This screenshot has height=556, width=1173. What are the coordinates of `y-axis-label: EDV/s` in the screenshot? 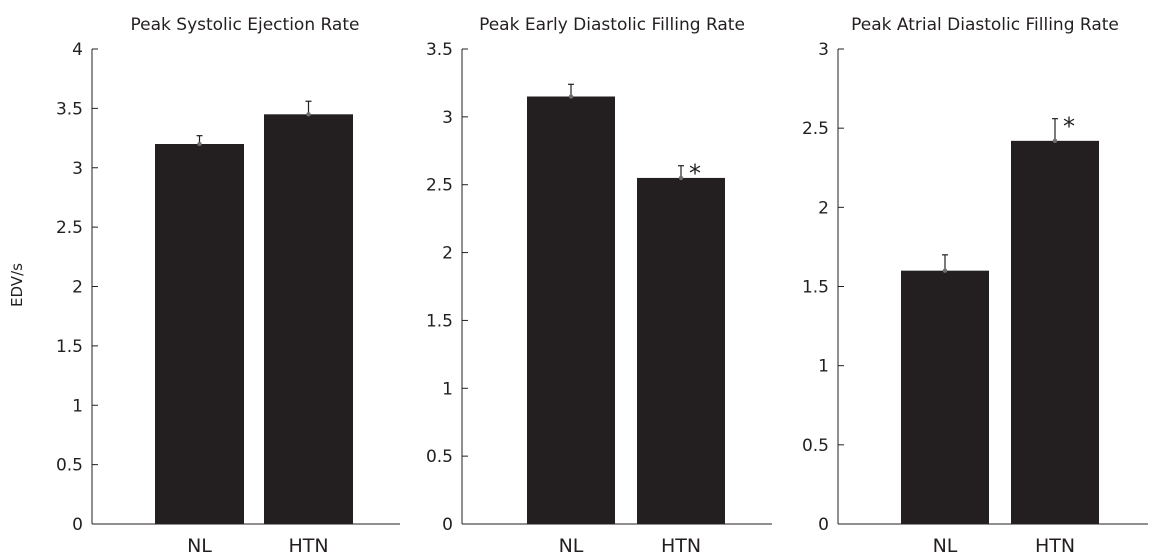 It's located at (17, 285).